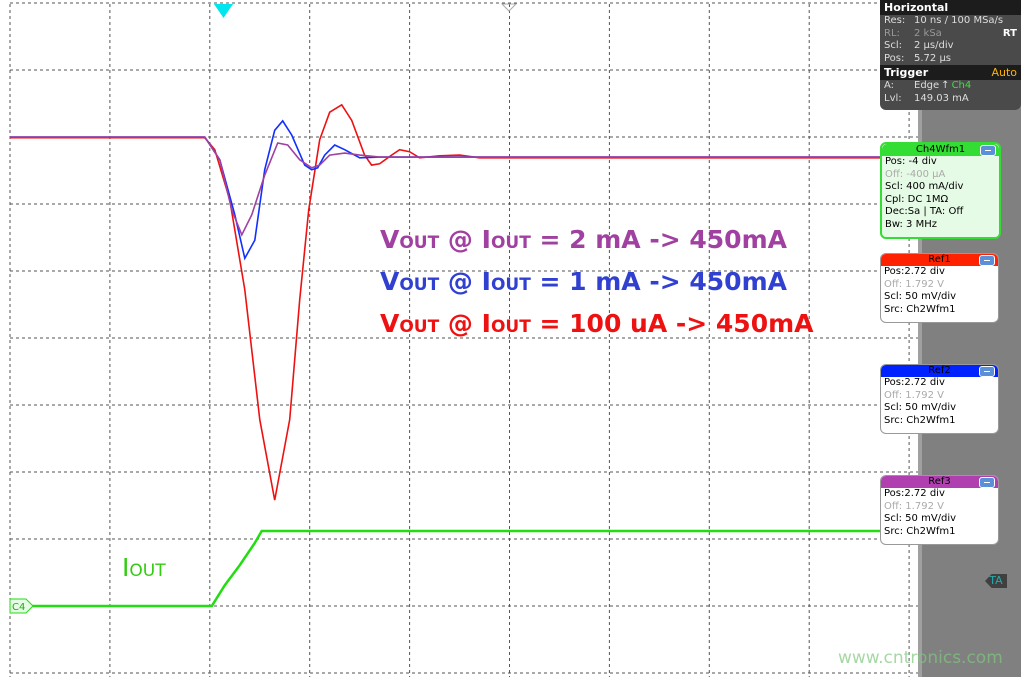 Image resolution: width=1021 pixels, height=677 pixels. I want to click on rising-edge-icon: ↑, so click(945, 85).